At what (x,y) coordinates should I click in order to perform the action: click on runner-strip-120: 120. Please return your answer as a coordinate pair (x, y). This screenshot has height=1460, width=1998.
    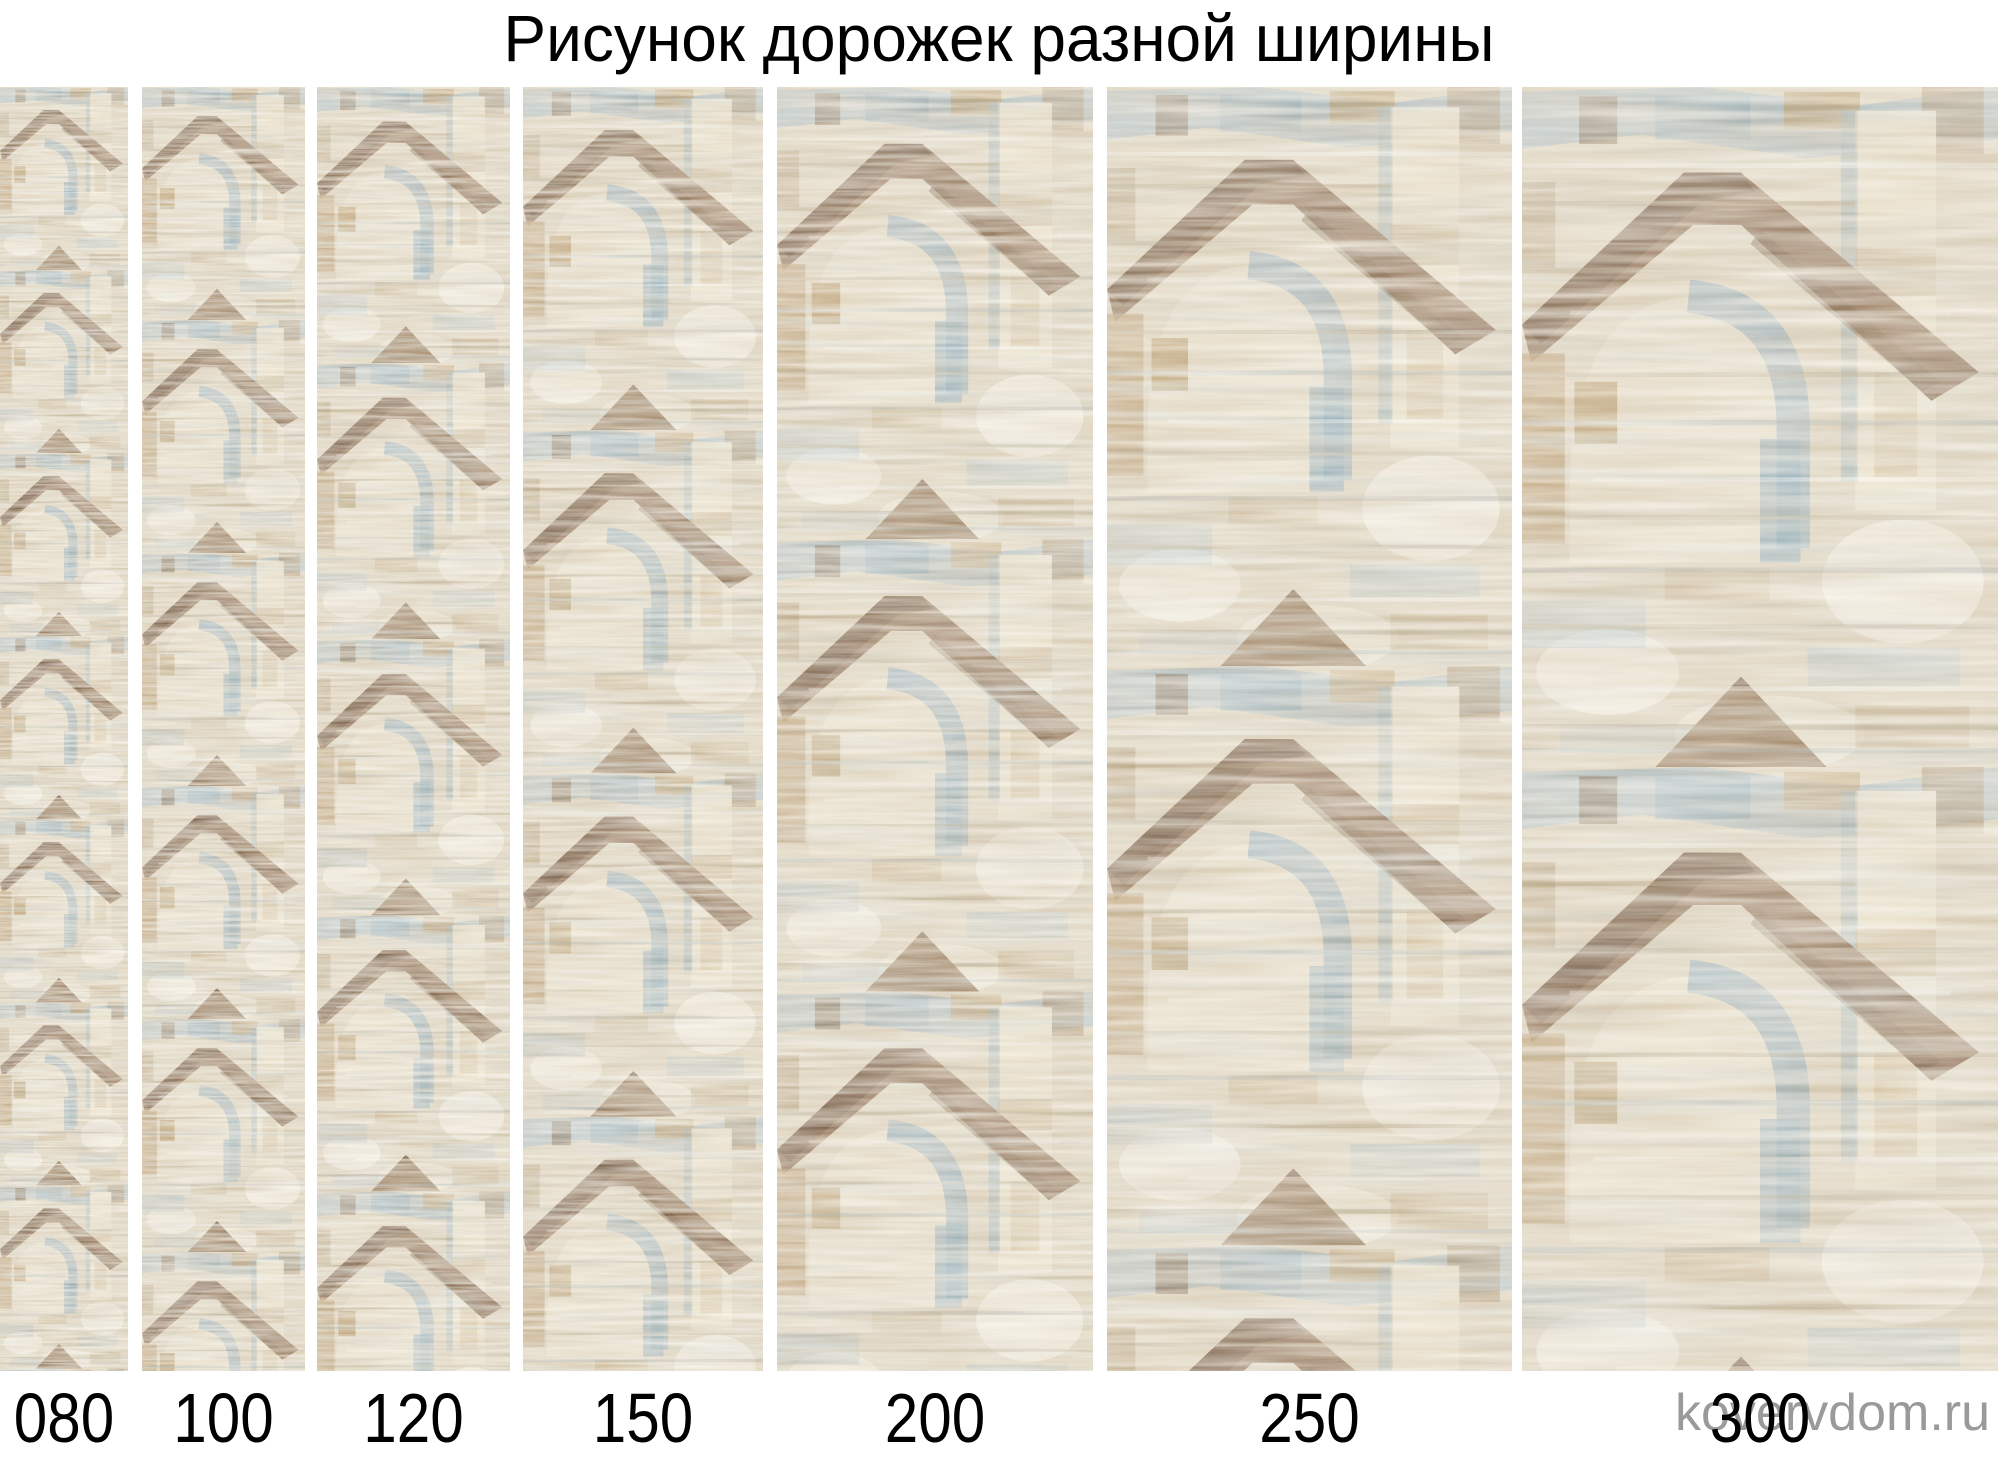
    Looking at the image, I should click on (413, 770).